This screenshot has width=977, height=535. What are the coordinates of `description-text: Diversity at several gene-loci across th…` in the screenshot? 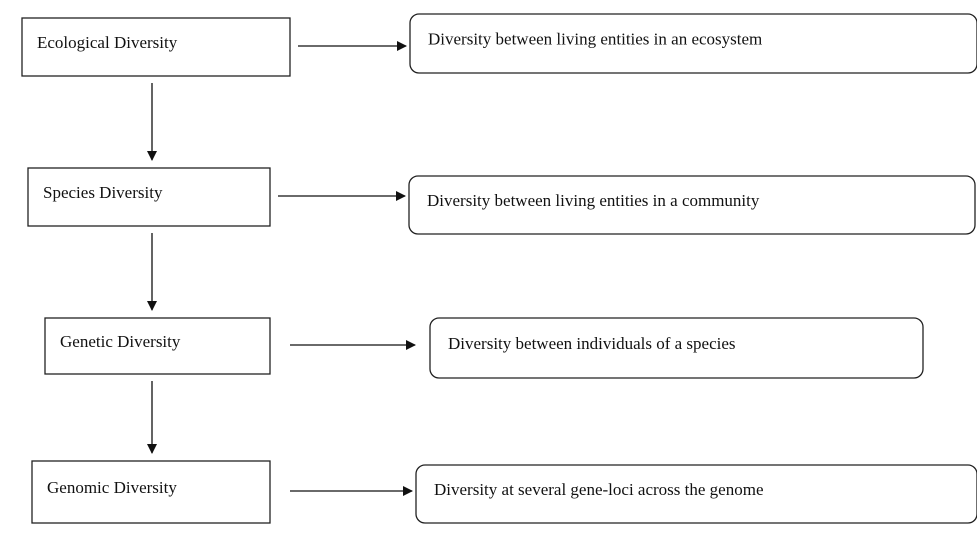 It's located at (598, 489).